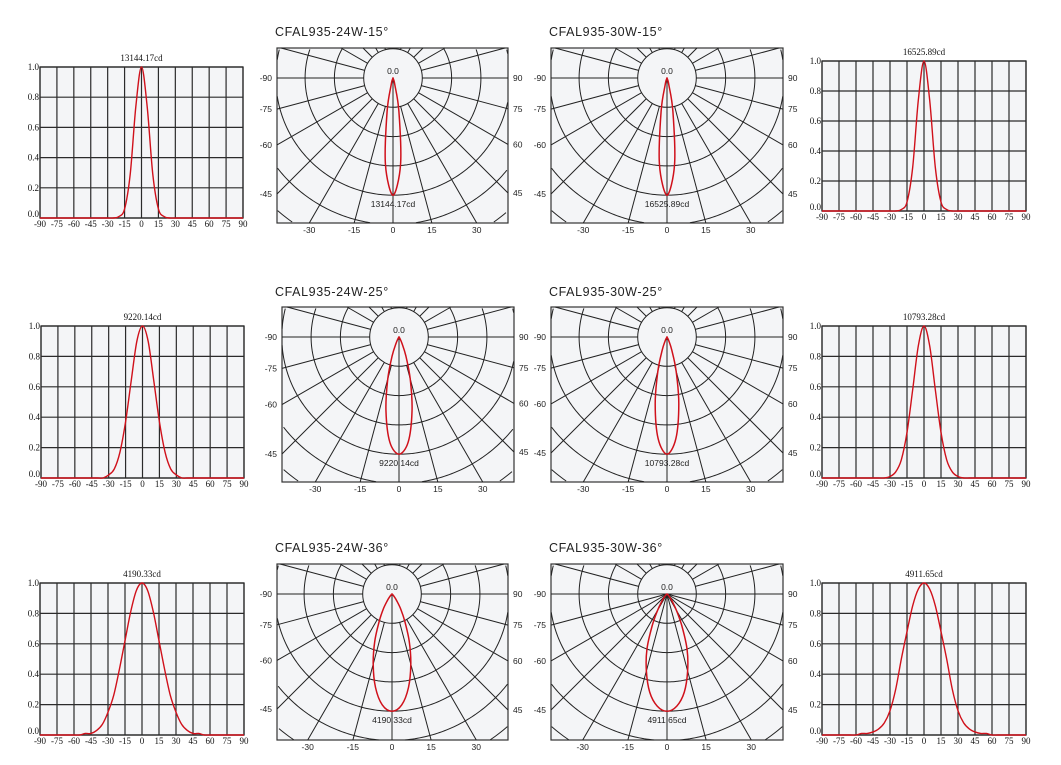  Describe the element at coordinates (143, 317) in the screenshot. I see `peak-intensity-label: 9220.14cd` at that location.